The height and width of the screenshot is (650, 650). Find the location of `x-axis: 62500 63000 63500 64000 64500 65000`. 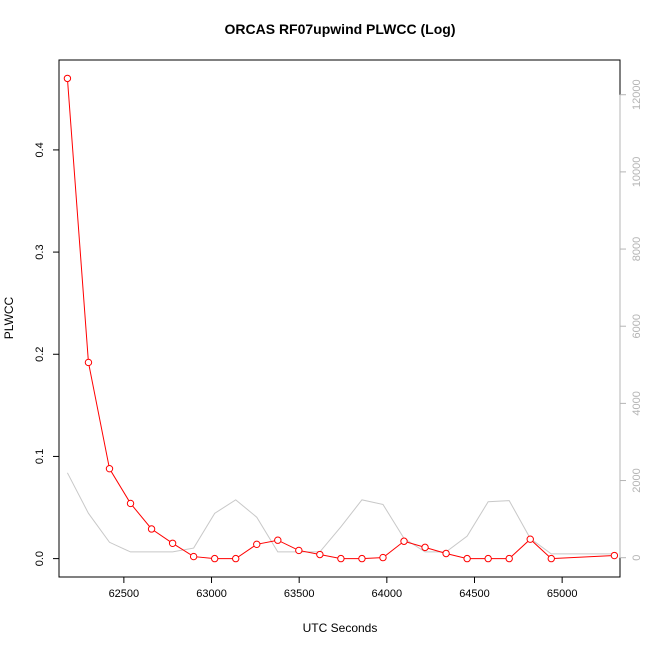

x-axis: 62500 63000 63500 64000 64500 65000 is located at coordinates (343, 588).